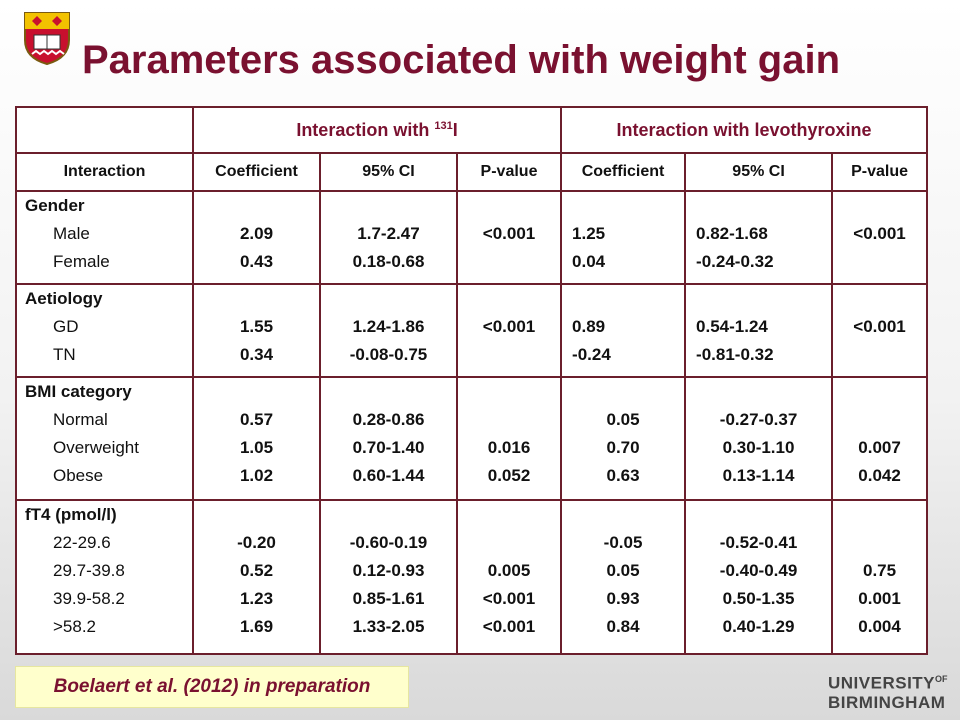 The width and height of the screenshot is (960, 720). I want to click on p-value-cell: 0.016 0.052, so click(509, 439).